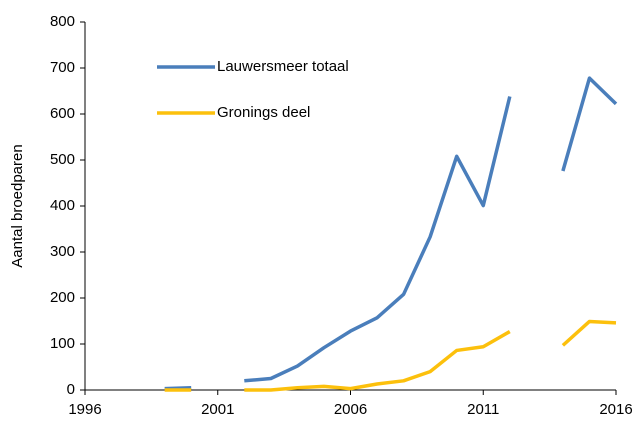 The height and width of the screenshot is (424, 638). What do you see at coordinates (217, 409) in the screenshot?
I see `x-tick-label: 2001` at bounding box center [217, 409].